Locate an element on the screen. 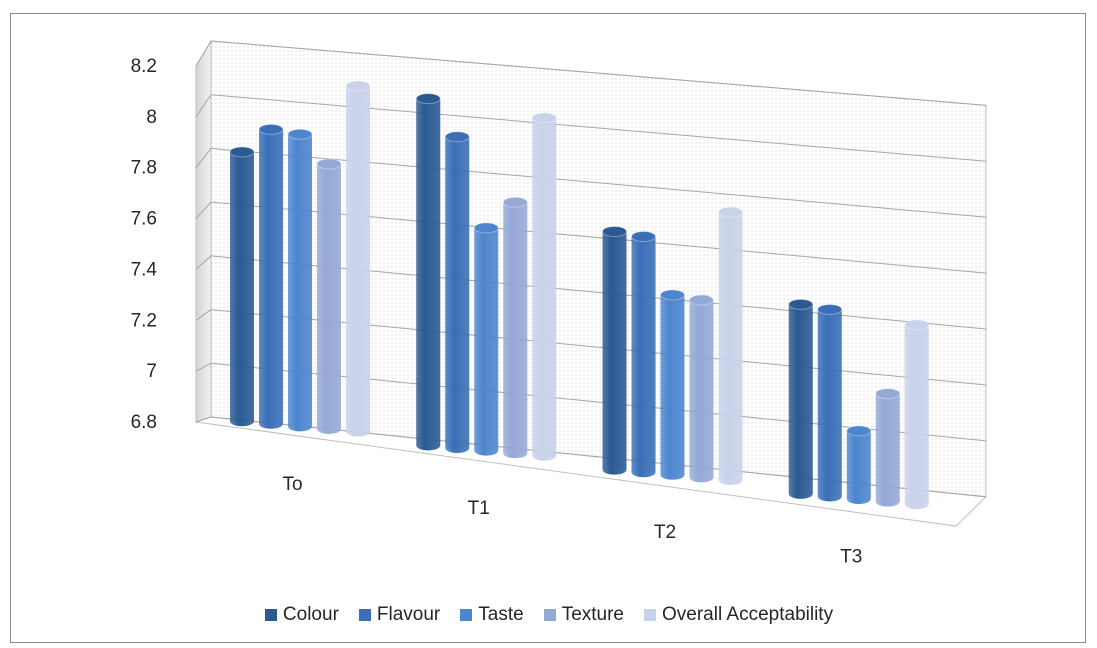  legend-item: Texture is located at coordinates (583, 615).